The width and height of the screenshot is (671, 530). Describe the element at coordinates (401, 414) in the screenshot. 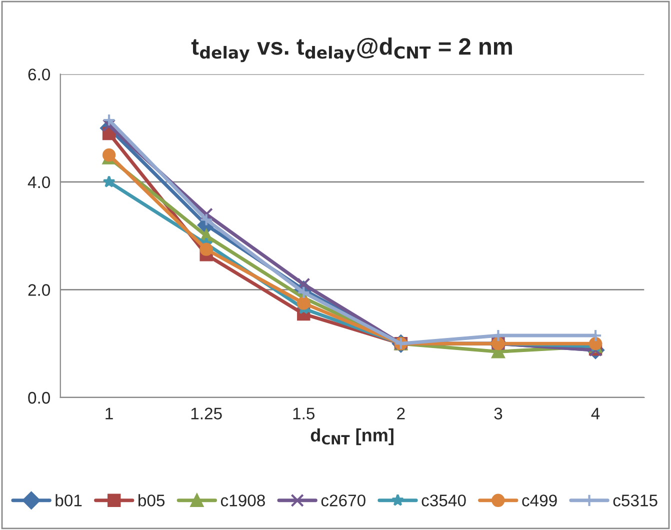

I see `x-tick-label: 2` at that location.